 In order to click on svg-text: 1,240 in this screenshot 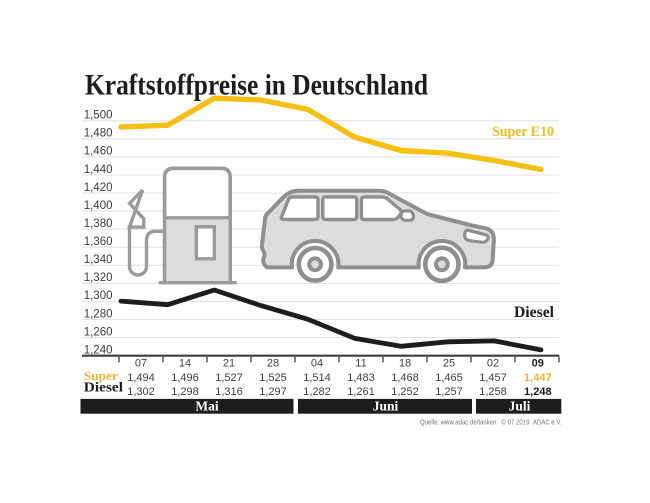, I will do `click(98, 351)`.